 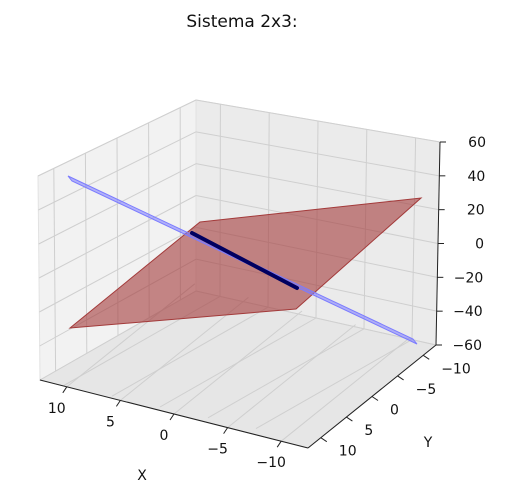 I want to click on x-tick-label: −10, so click(x=271, y=463).